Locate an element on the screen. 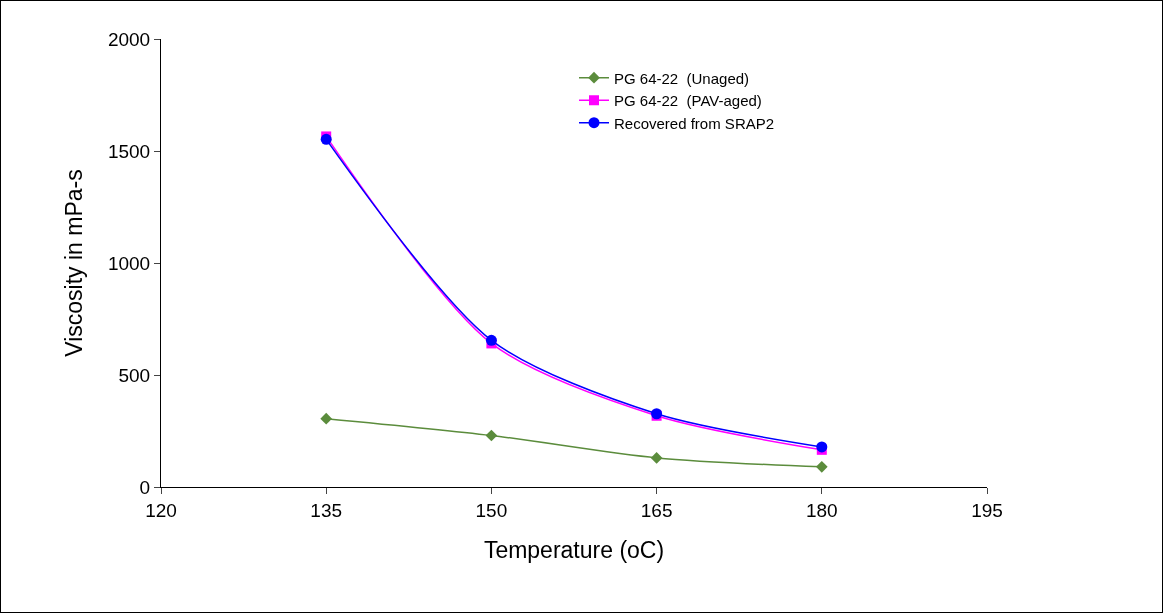  x-tick-label: 180 is located at coordinates (821, 510).